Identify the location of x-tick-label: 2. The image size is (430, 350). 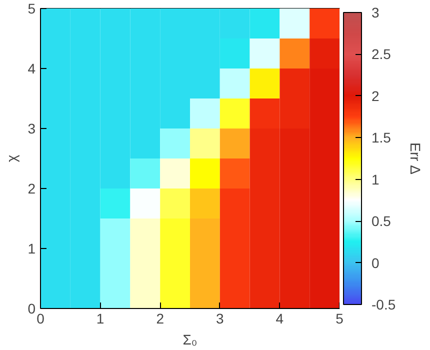
(160, 318).